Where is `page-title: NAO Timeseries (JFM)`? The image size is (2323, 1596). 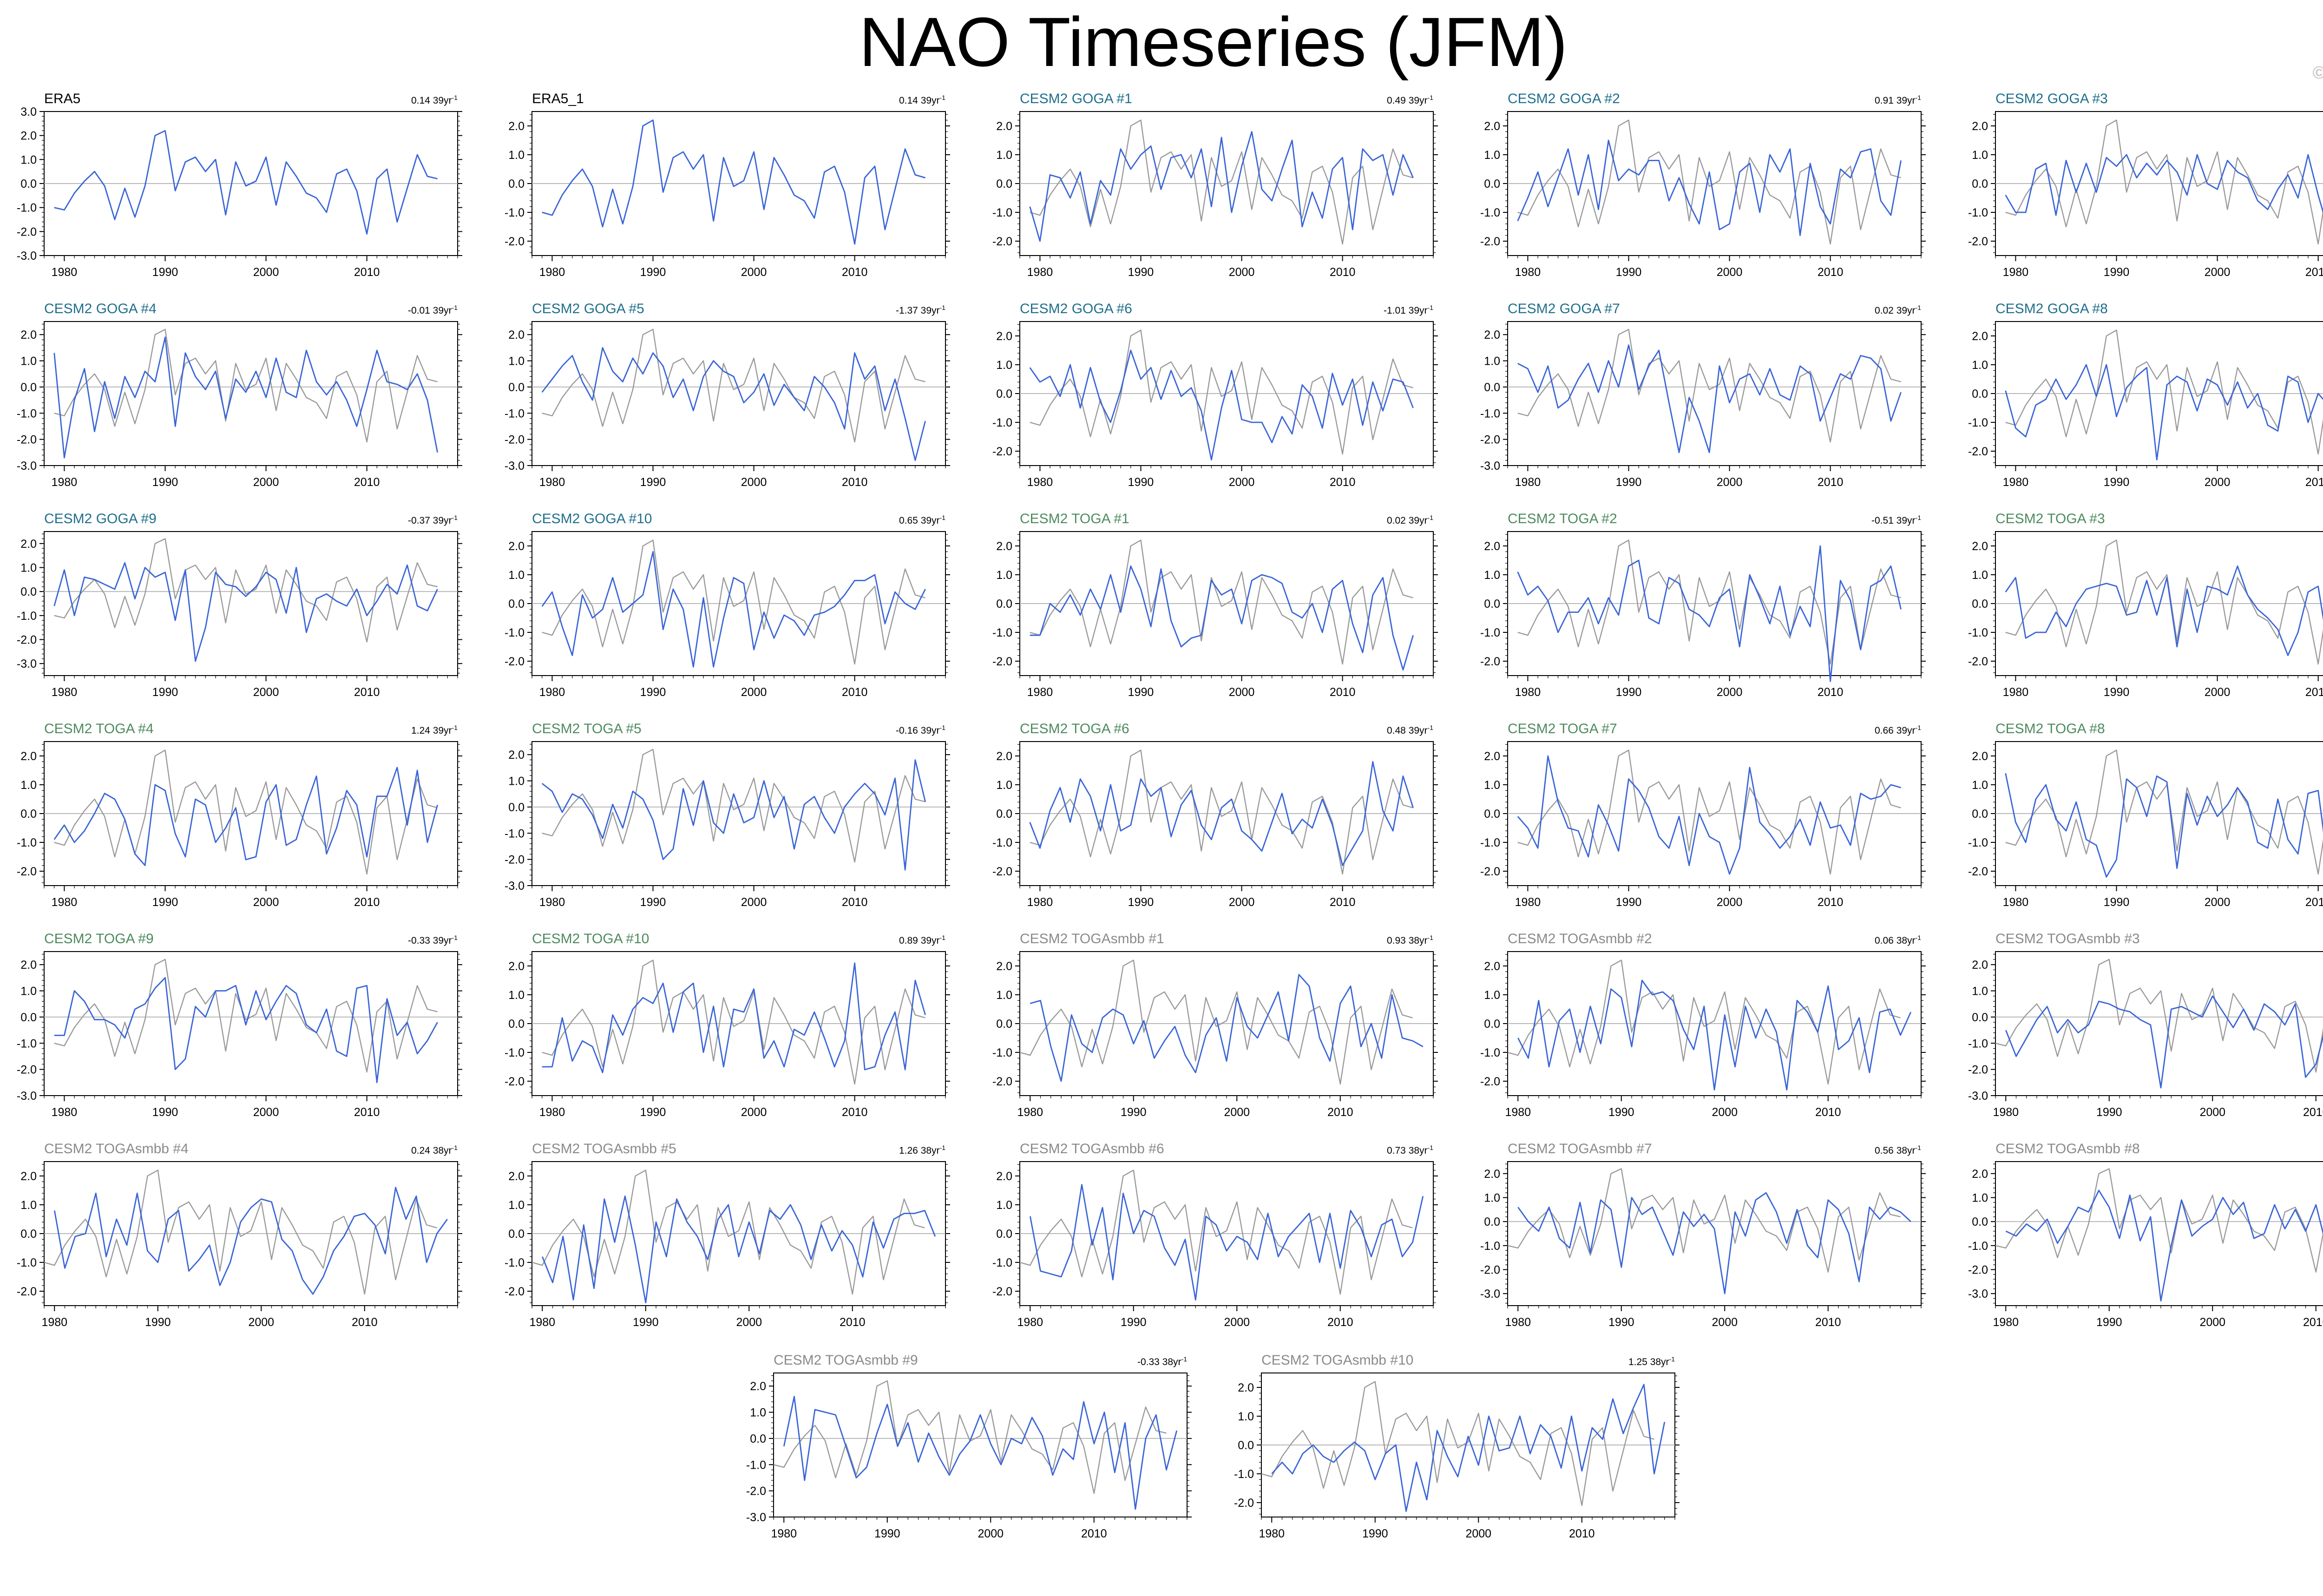 page-title: NAO Timeseries (JFM) is located at coordinates (1213, 42).